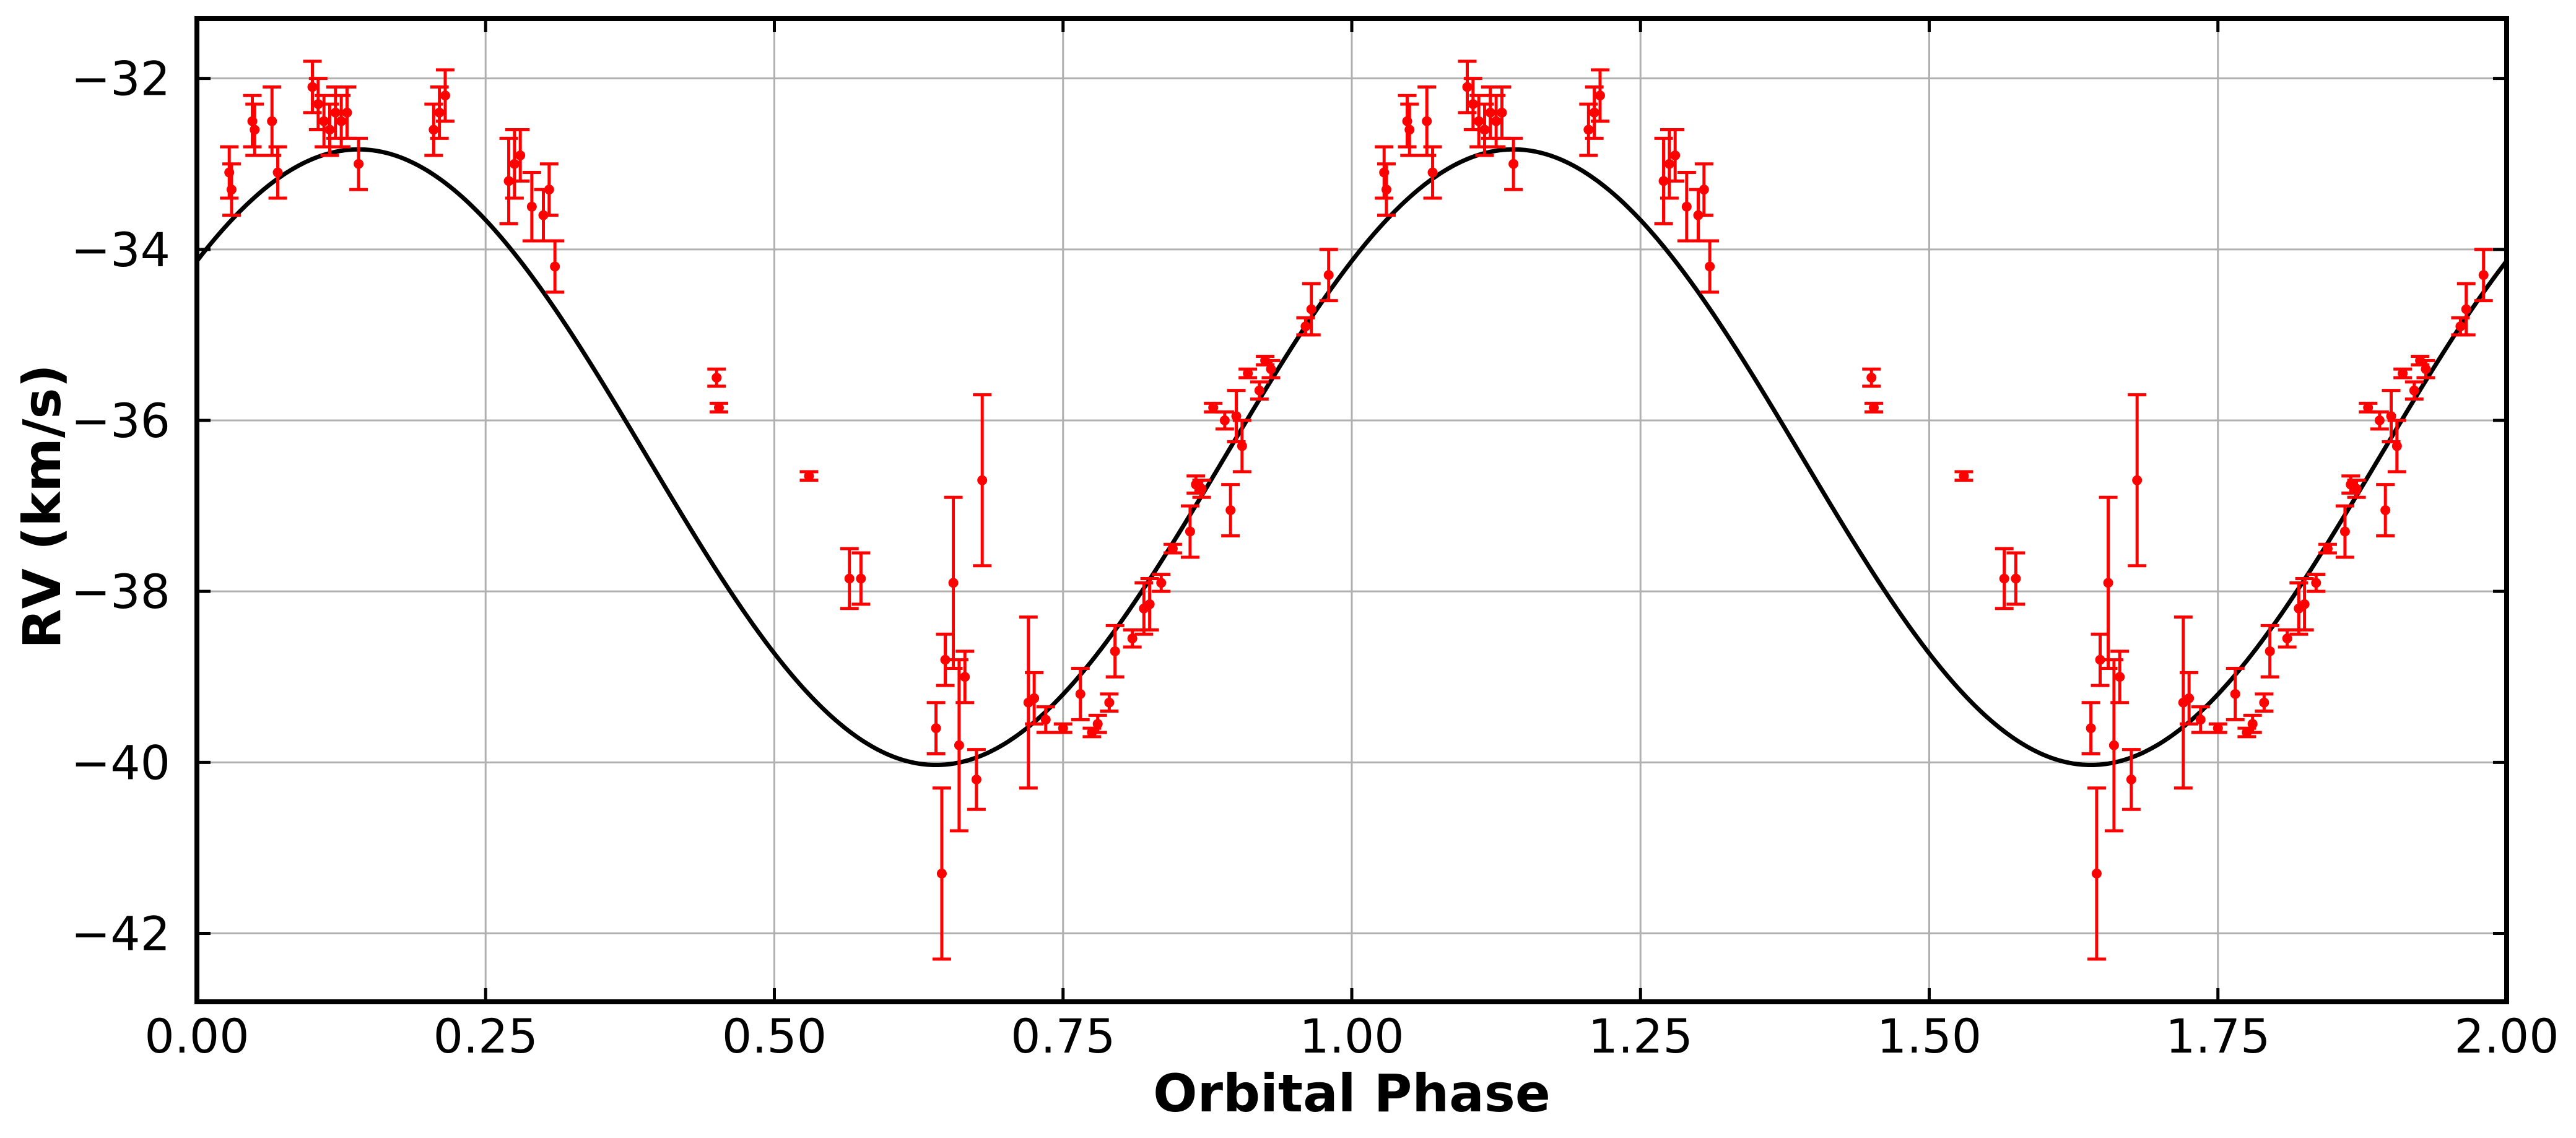  I want to click on y-tick-label: −40, so click(120, 762).